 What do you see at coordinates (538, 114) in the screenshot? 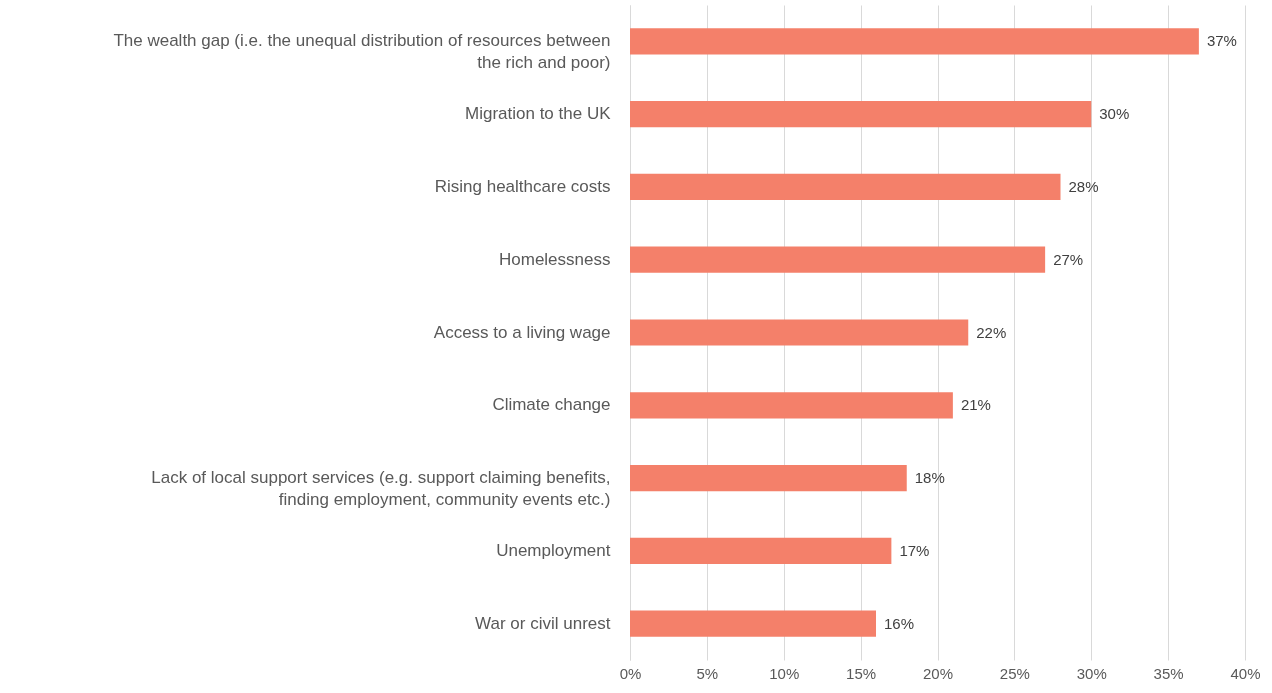
I see `y-tick-label: Migration to the UK` at bounding box center [538, 114].